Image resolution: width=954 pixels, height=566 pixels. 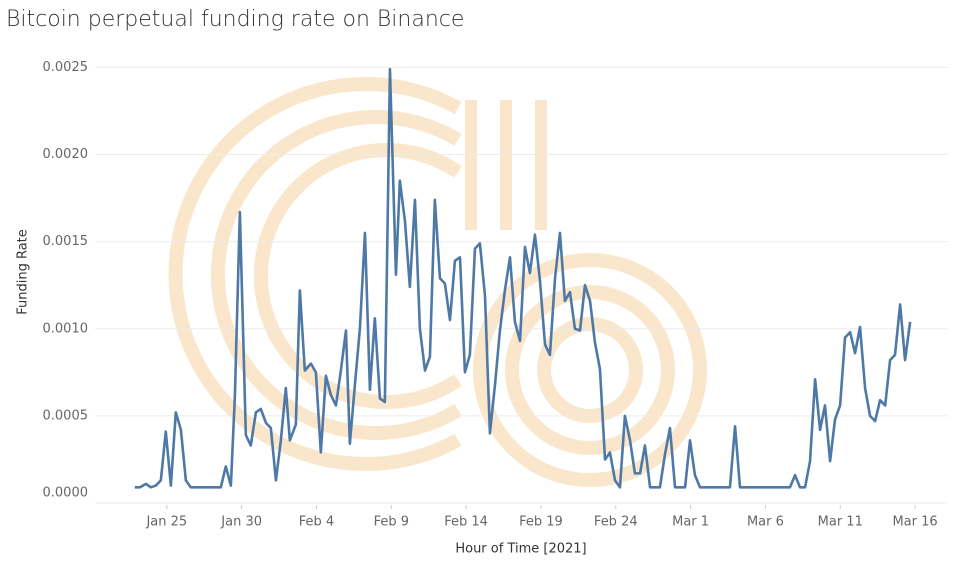 I want to click on y-axis-title: Funding Rate, so click(x=23, y=272).